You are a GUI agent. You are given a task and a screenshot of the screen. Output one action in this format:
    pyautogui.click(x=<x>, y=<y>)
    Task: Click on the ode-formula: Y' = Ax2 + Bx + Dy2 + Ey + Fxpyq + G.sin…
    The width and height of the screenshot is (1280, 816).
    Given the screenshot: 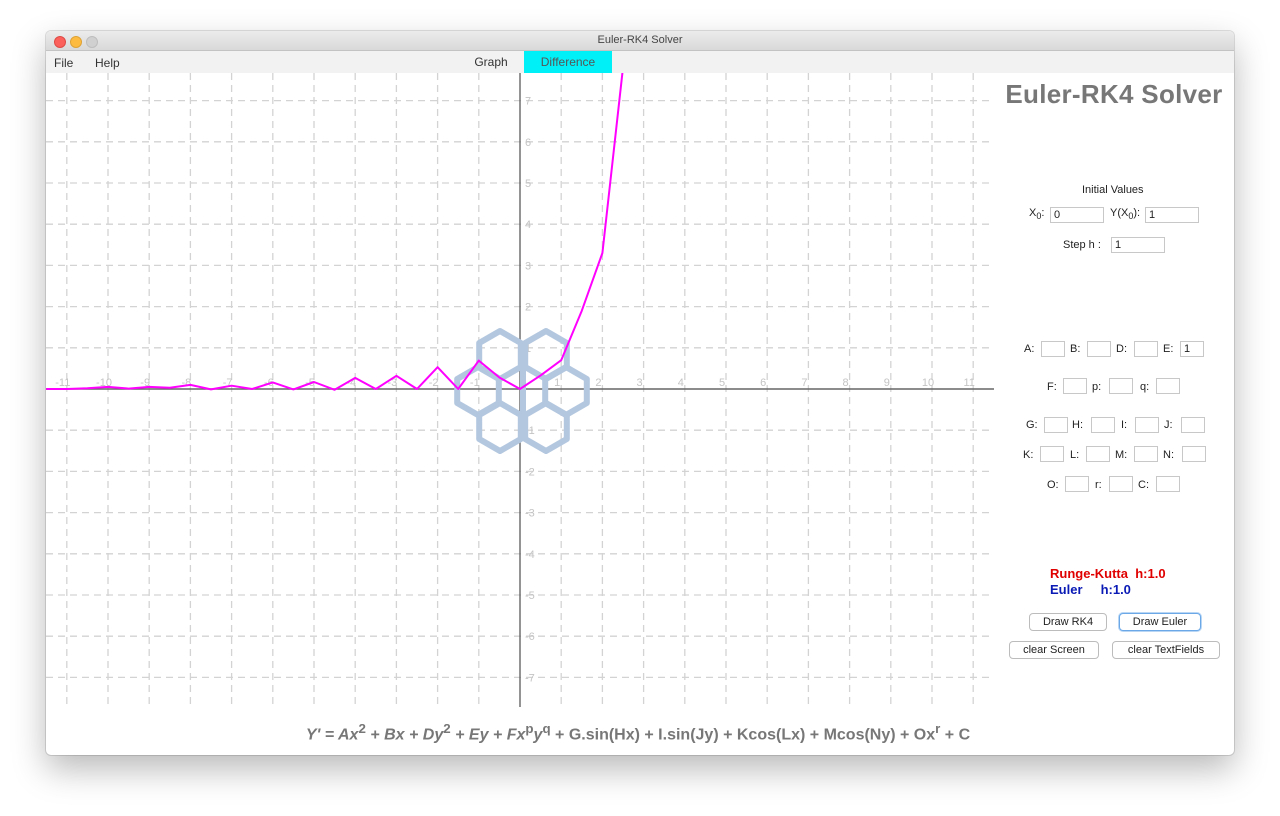 What is the action you would take?
    pyautogui.click(x=638, y=732)
    